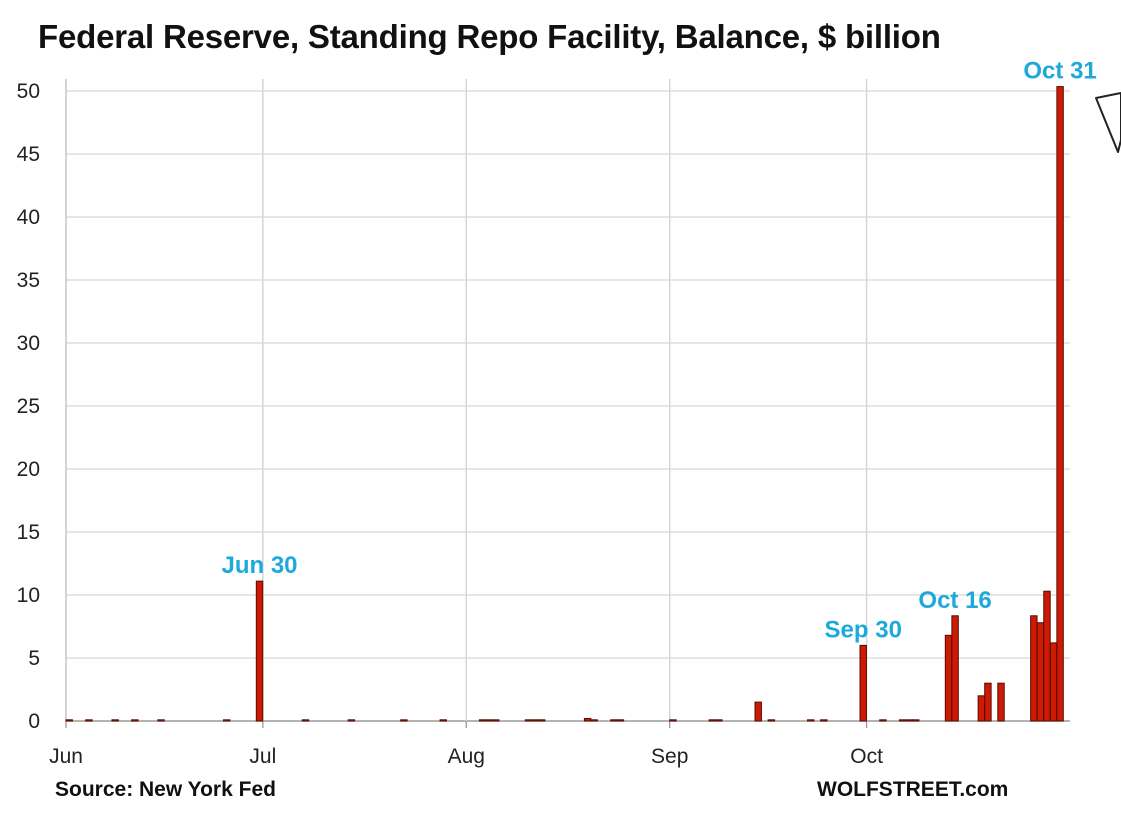 This screenshot has width=1121, height=814. What do you see at coordinates (28, 91) in the screenshot?
I see `y-tick-label: 50` at bounding box center [28, 91].